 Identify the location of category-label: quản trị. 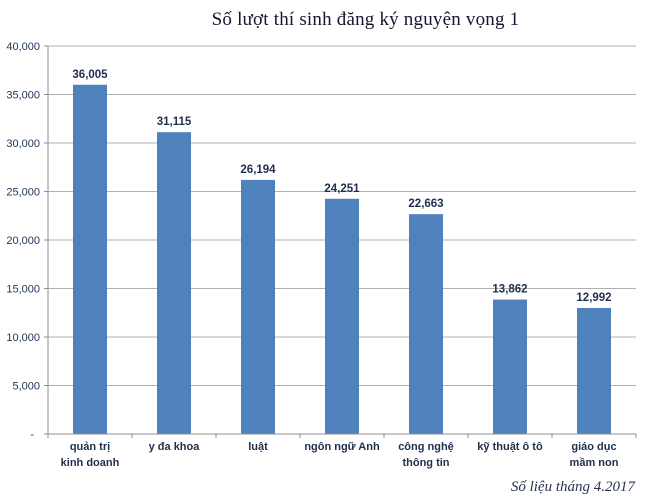
(90, 447).